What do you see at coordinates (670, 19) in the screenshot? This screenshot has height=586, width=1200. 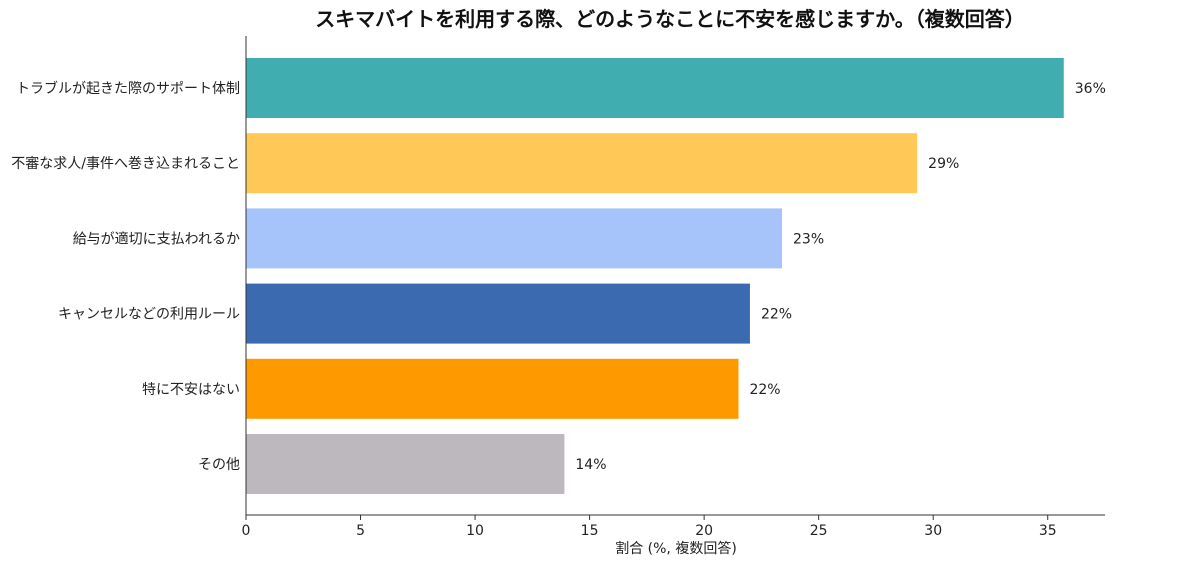 I see `chart-title: スキマバイトを利用する際、どのようなことに不安を感じますか。（複数回答）` at bounding box center [670, 19].